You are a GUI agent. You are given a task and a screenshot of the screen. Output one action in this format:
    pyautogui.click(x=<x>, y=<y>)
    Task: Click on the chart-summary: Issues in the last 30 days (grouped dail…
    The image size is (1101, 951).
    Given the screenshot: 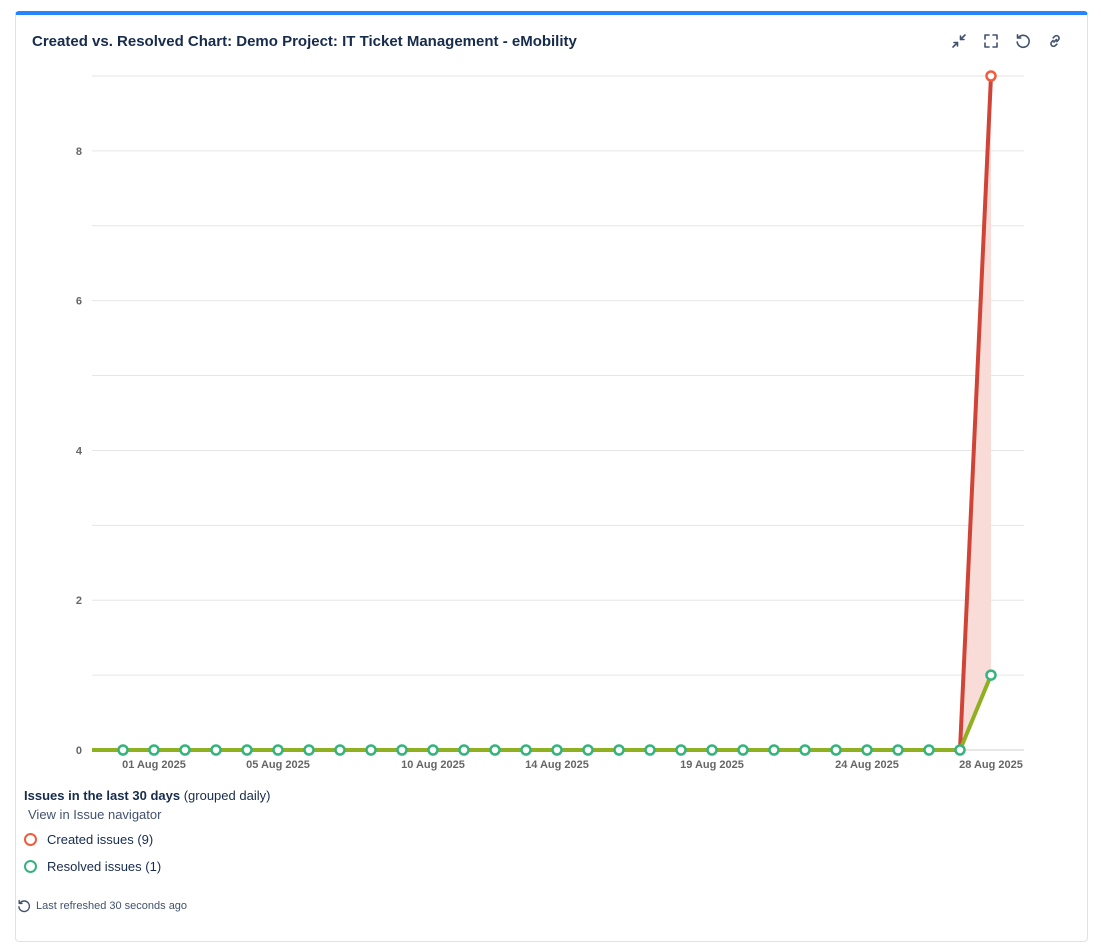 What is the action you would take?
    pyautogui.click(x=147, y=831)
    